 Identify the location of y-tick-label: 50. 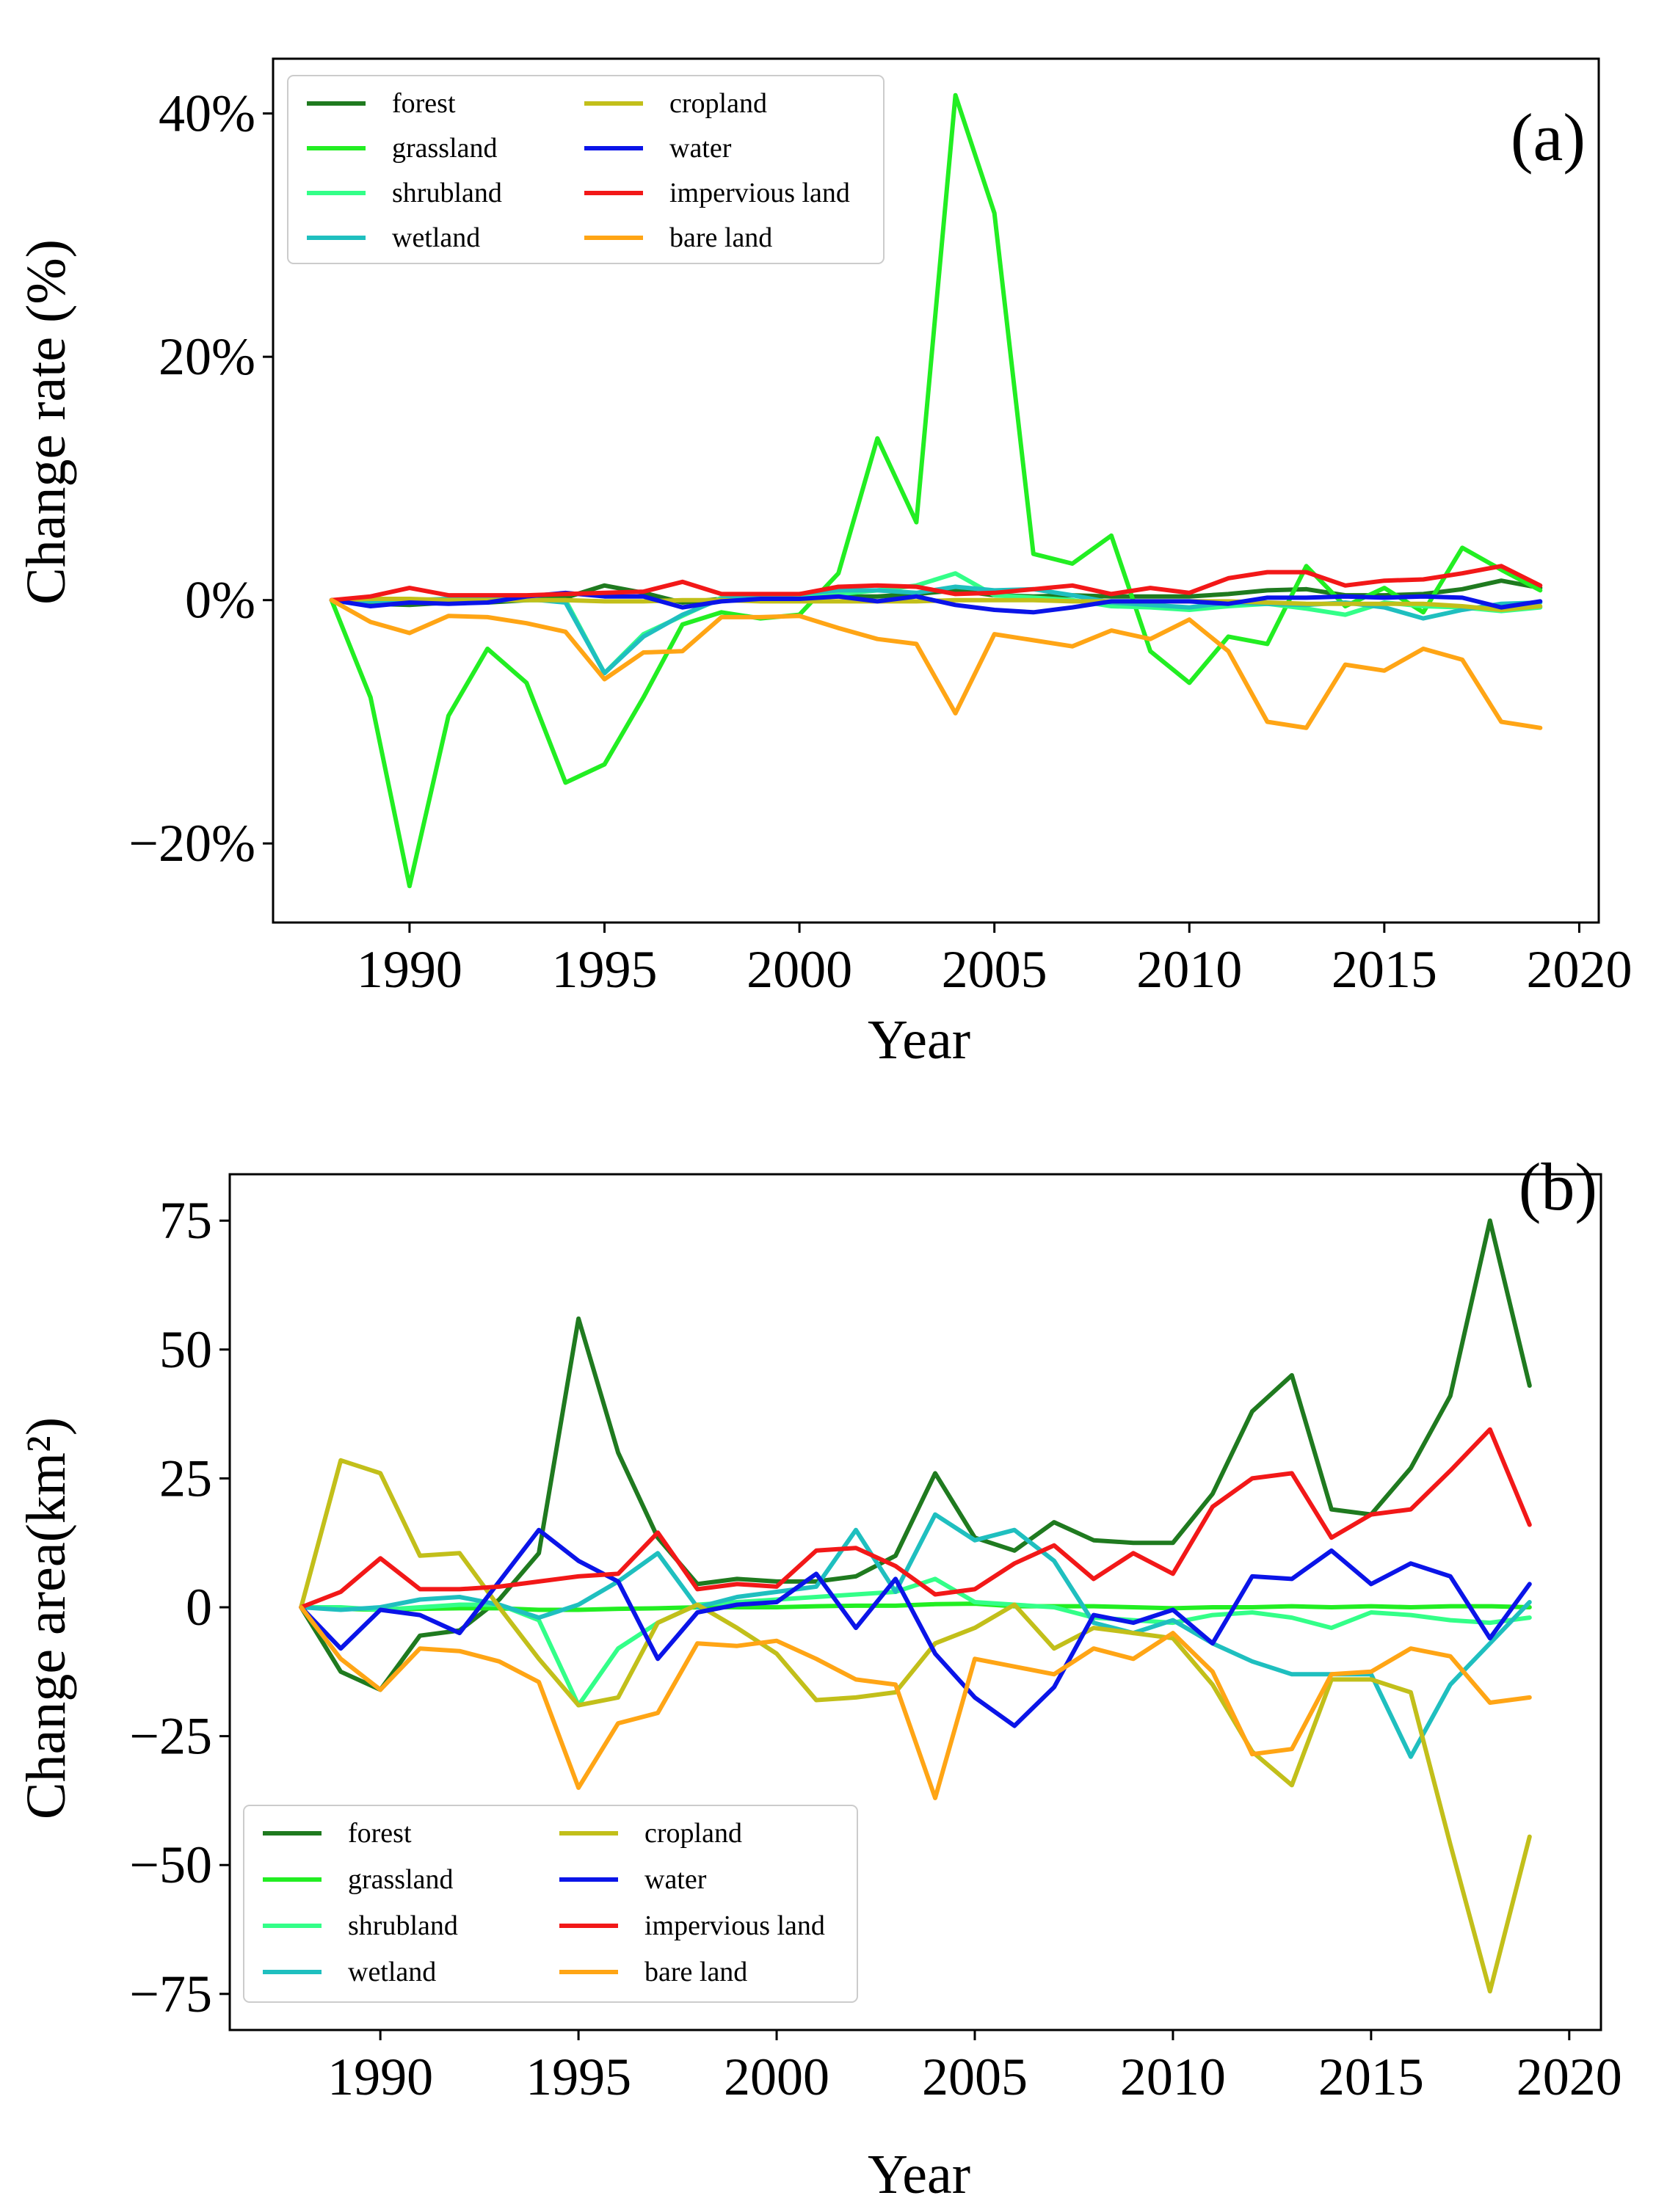
(185, 1349).